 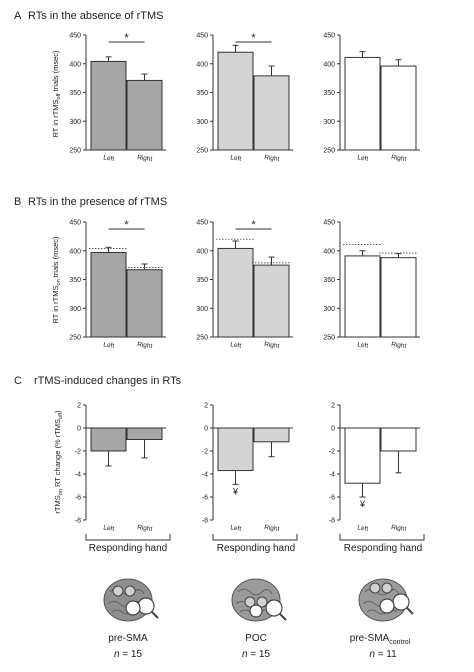 I want to click on group-n-pre-sma-control: n = 11, so click(x=383, y=654).